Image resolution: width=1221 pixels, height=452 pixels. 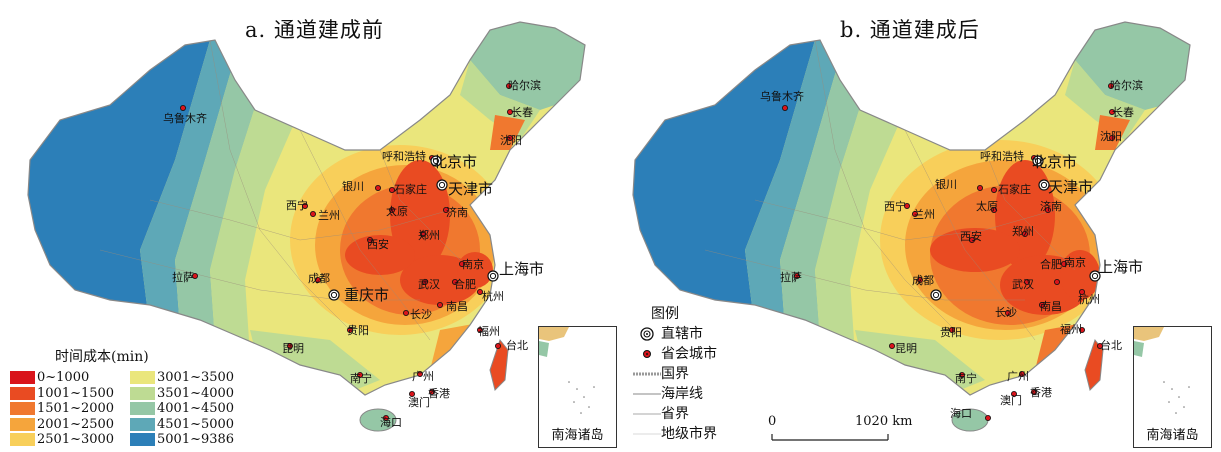 I want to click on key-municipality: 直辖市, so click(x=675, y=334).